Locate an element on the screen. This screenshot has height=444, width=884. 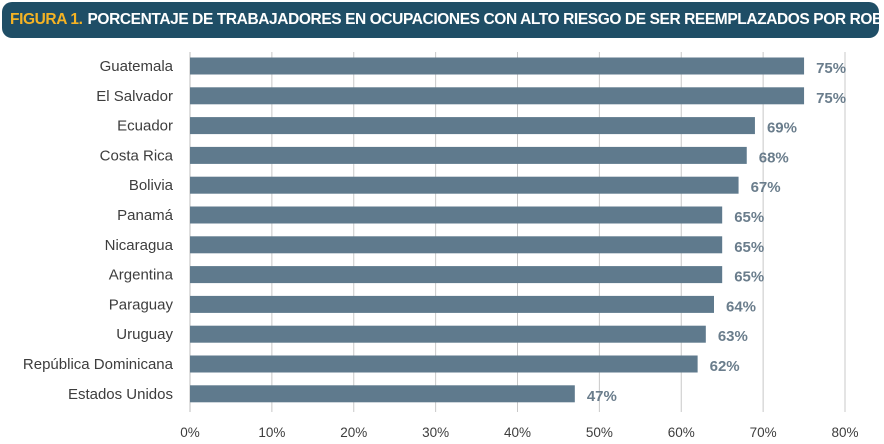
x-tick-label: 30% is located at coordinates (435, 432).